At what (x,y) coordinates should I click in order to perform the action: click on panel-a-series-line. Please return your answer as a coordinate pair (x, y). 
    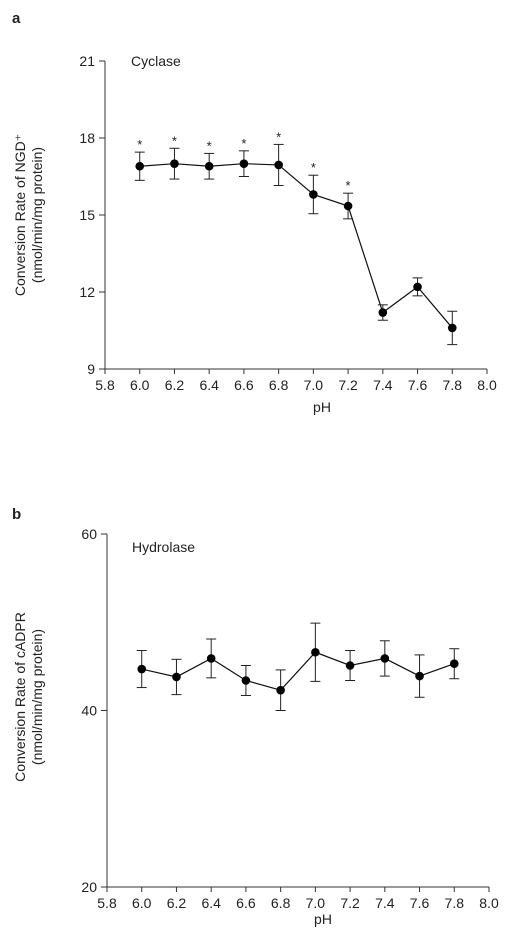
    Looking at the image, I should click on (296, 246).